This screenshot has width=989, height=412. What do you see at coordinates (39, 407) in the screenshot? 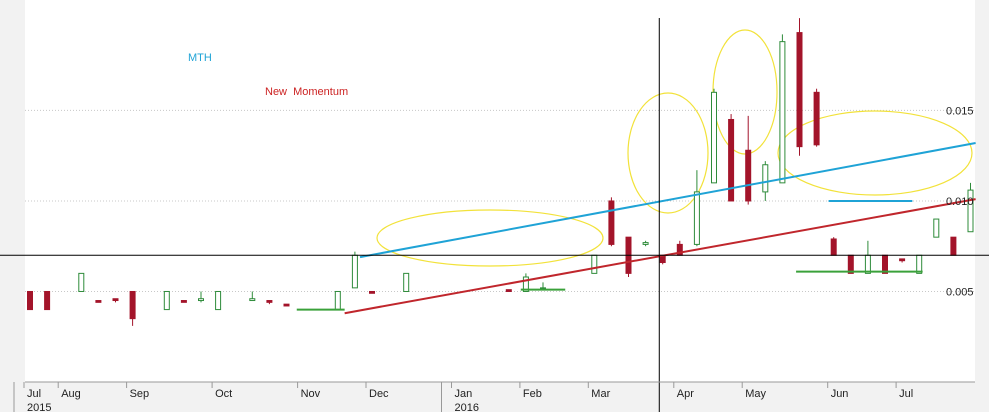
I see `year-label: 2015` at bounding box center [39, 407].